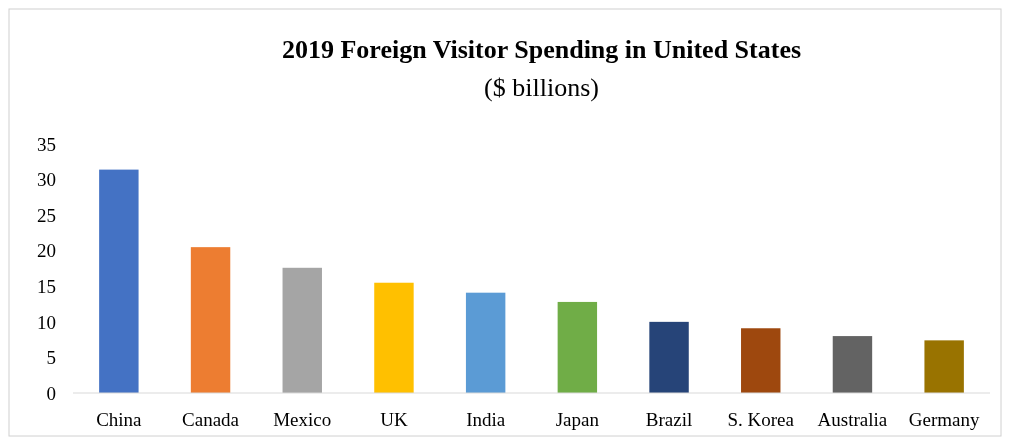 The width and height of the screenshot is (1013, 447). What do you see at coordinates (46, 322) in the screenshot?
I see `y-tick-label: 10` at bounding box center [46, 322].